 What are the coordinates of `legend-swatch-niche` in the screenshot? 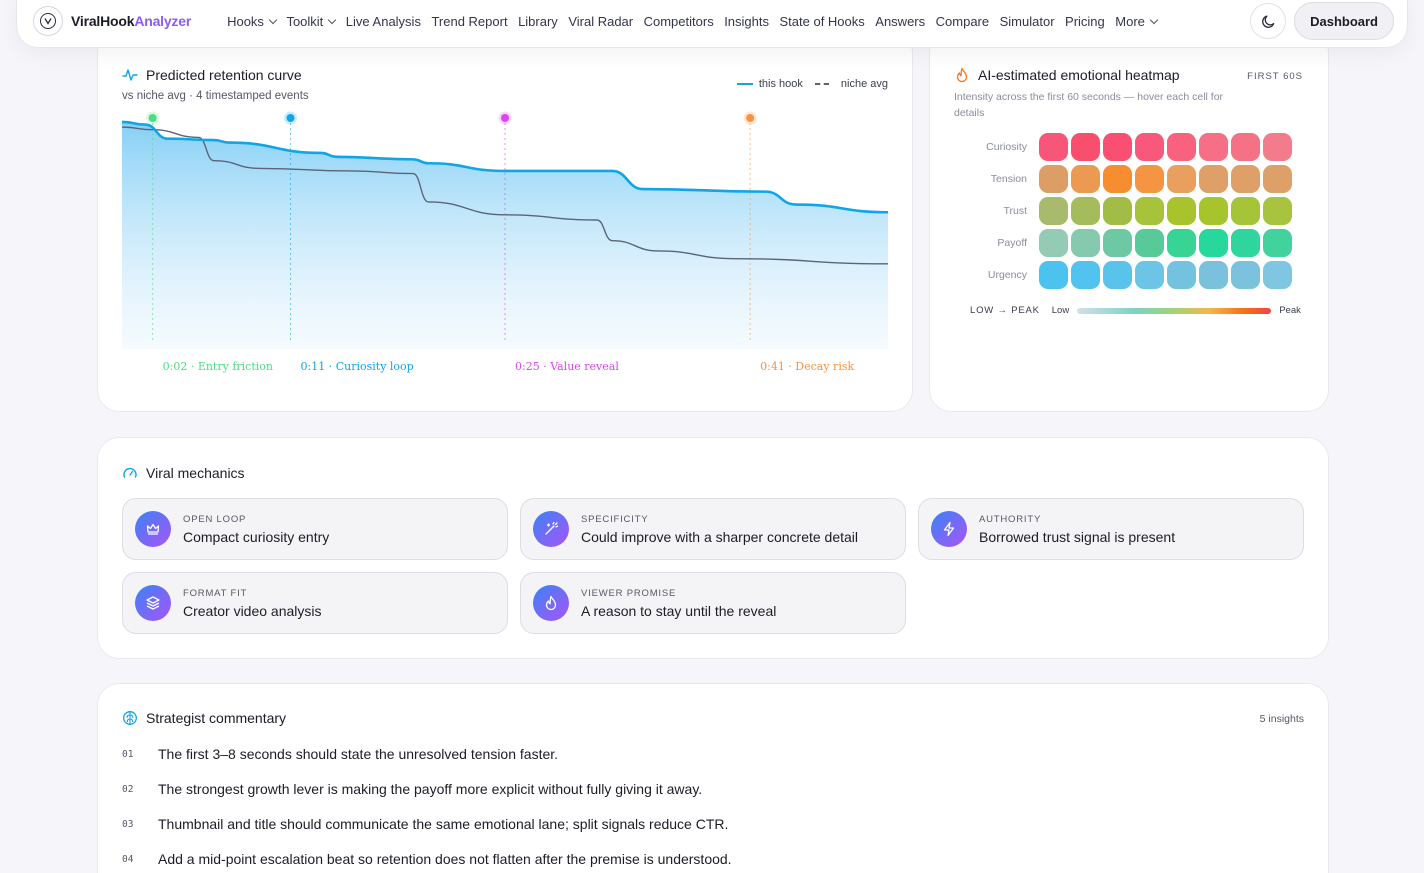 It's located at (821, 84).